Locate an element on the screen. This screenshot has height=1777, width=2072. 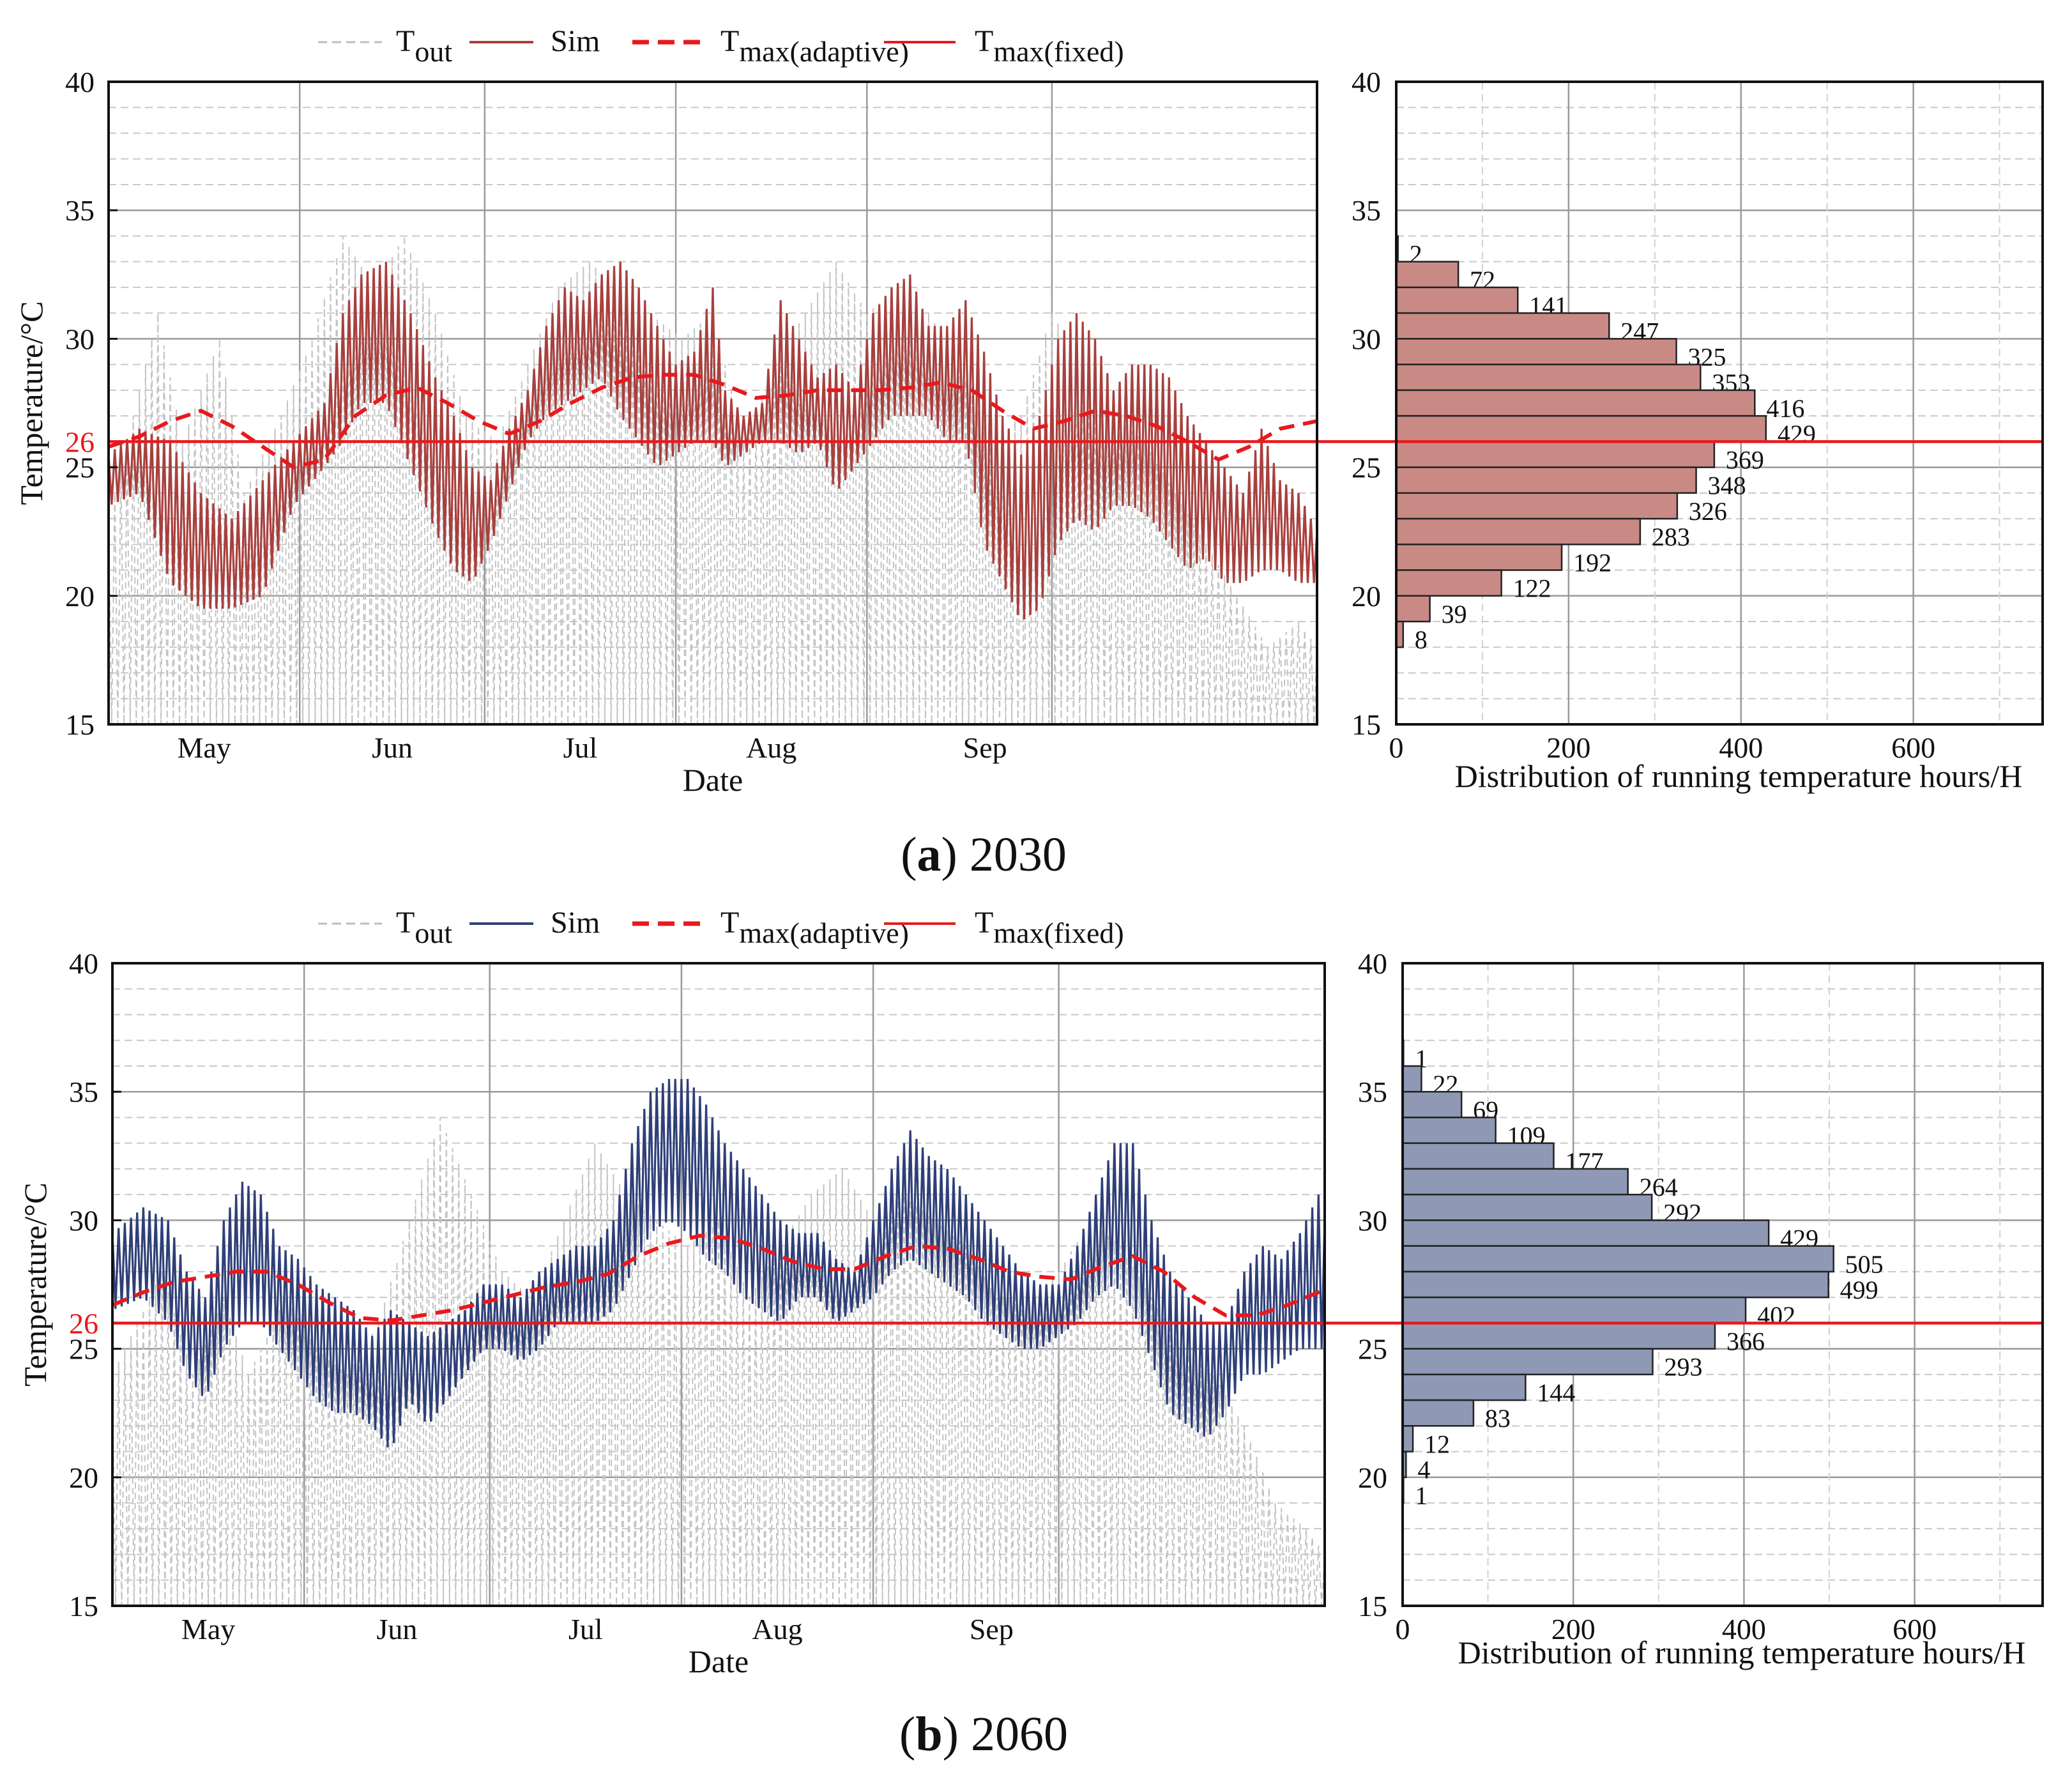
bar-value-label: 369 is located at coordinates (1745, 459).